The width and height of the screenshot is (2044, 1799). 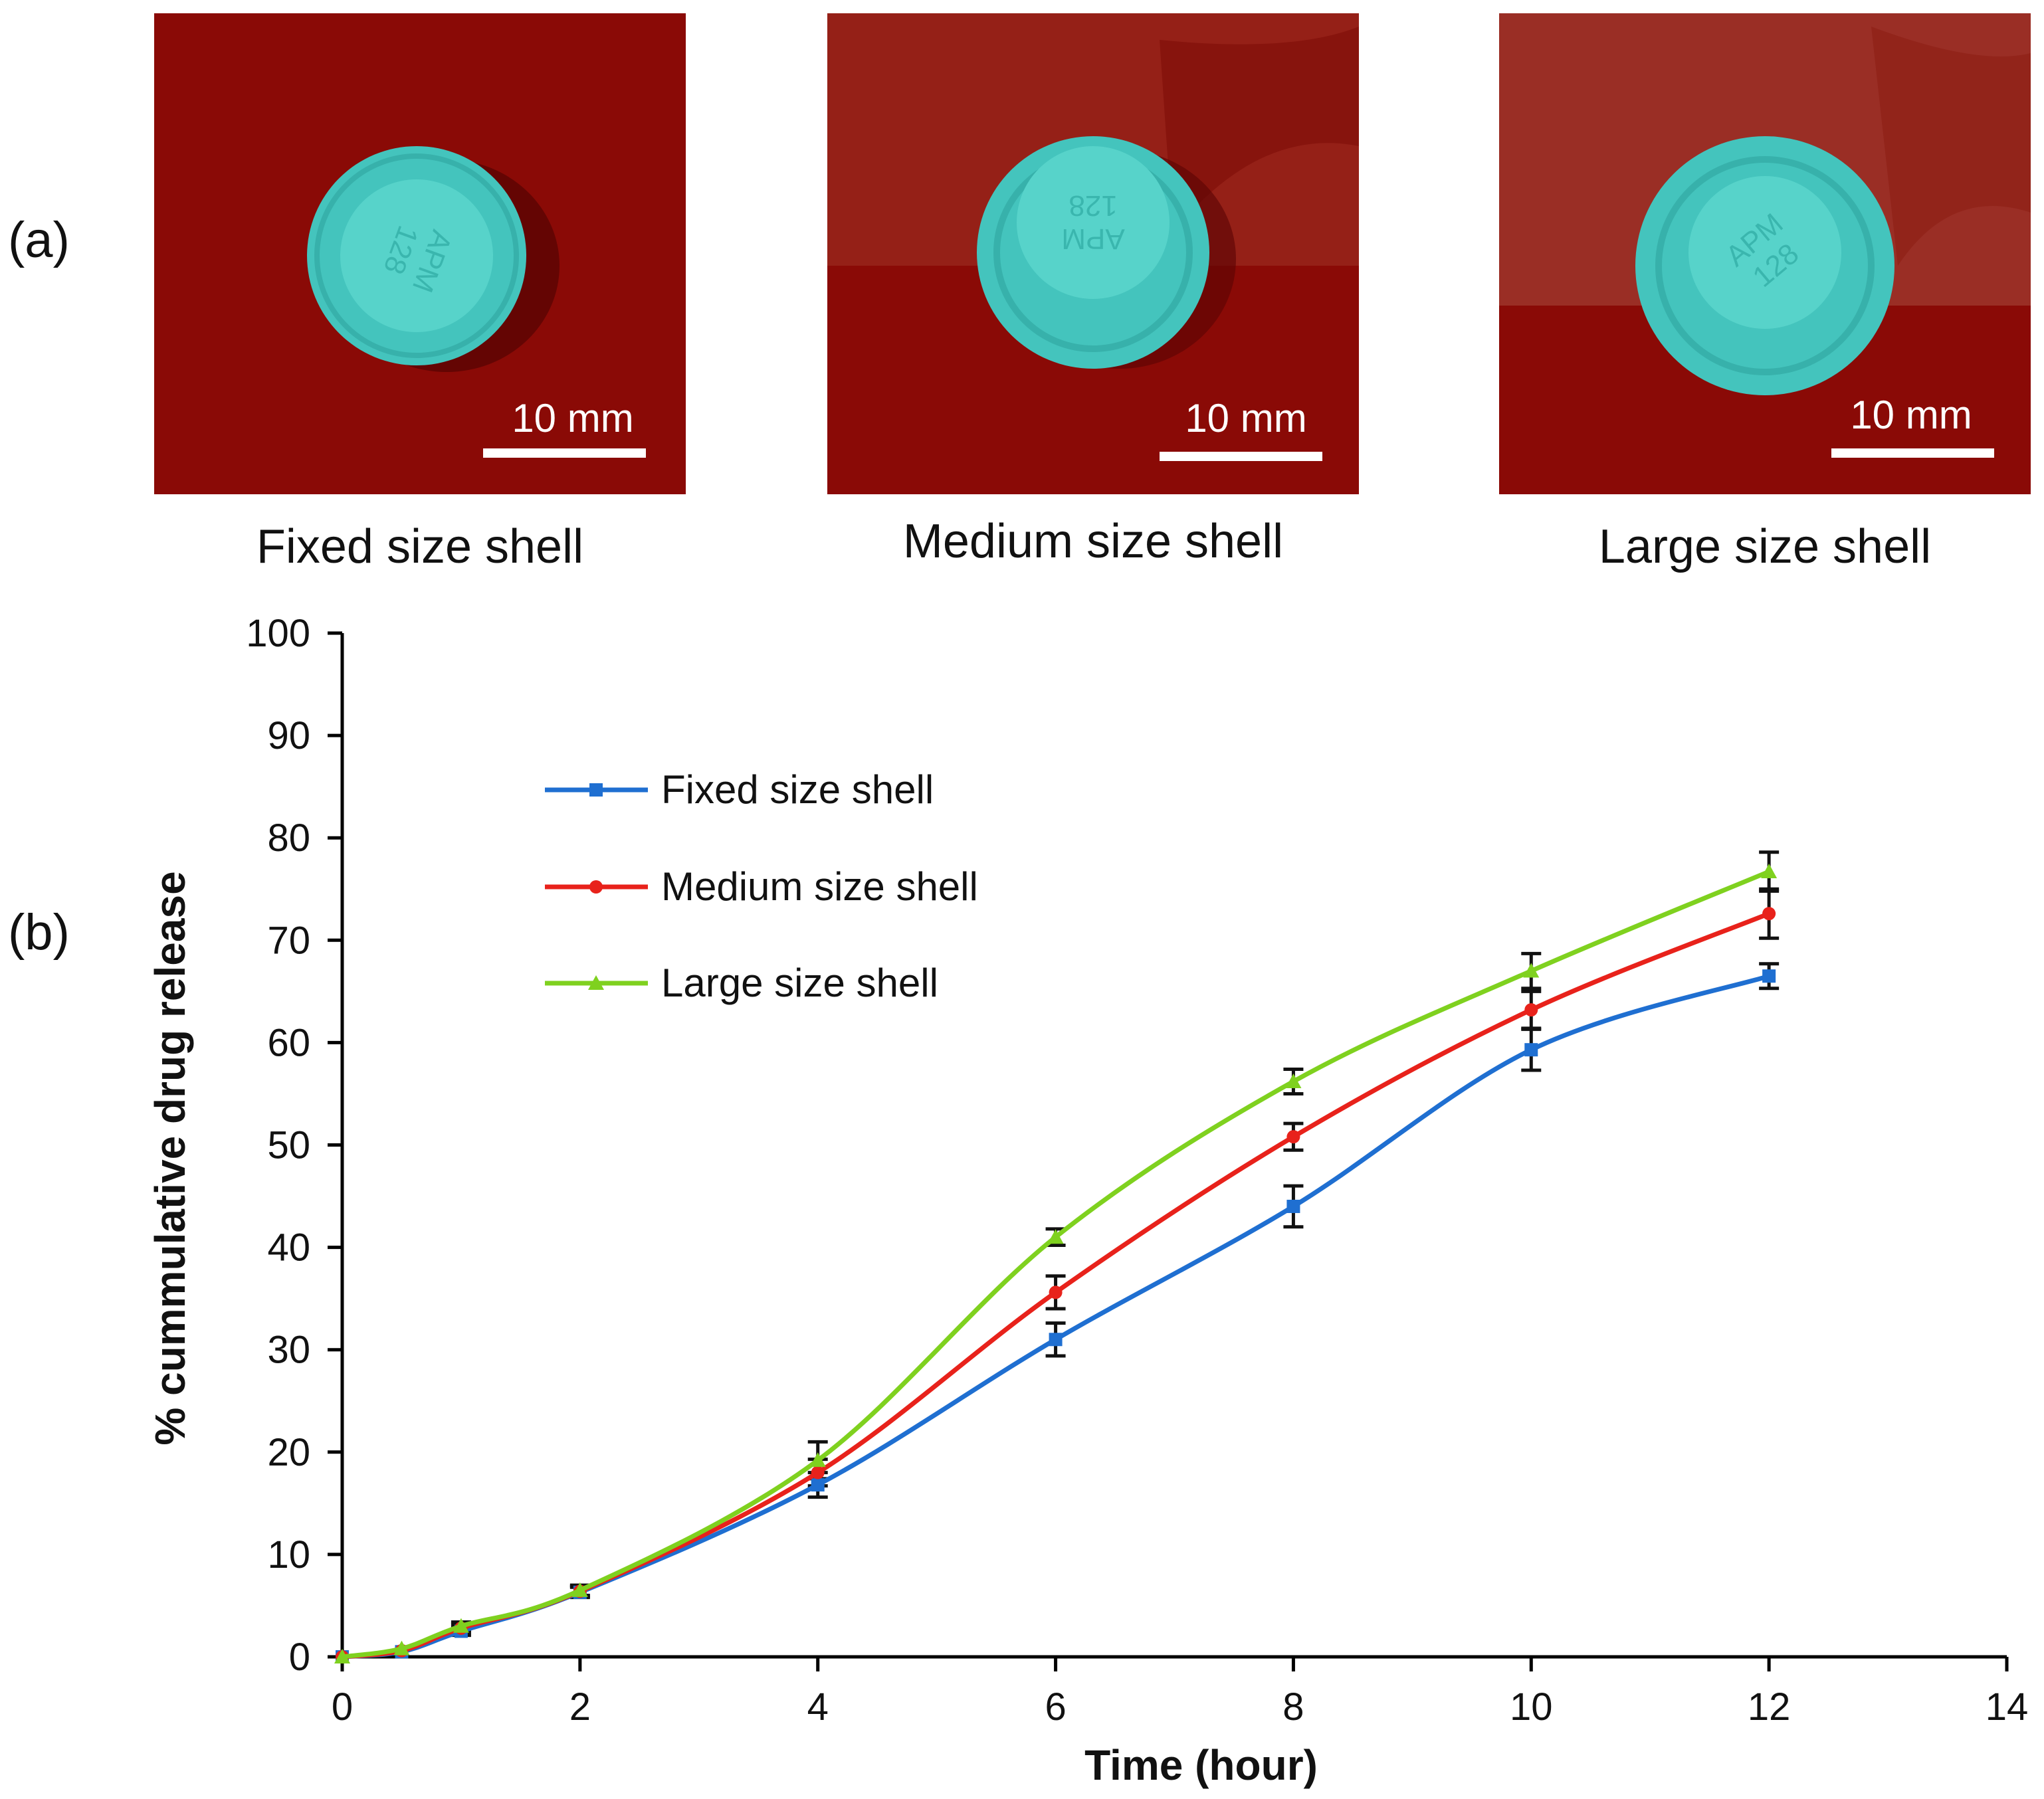 What do you see at coordinates (289, 940) in the screenshot?
I see `y-tick-label: 70` at bounding box center [289, 940].